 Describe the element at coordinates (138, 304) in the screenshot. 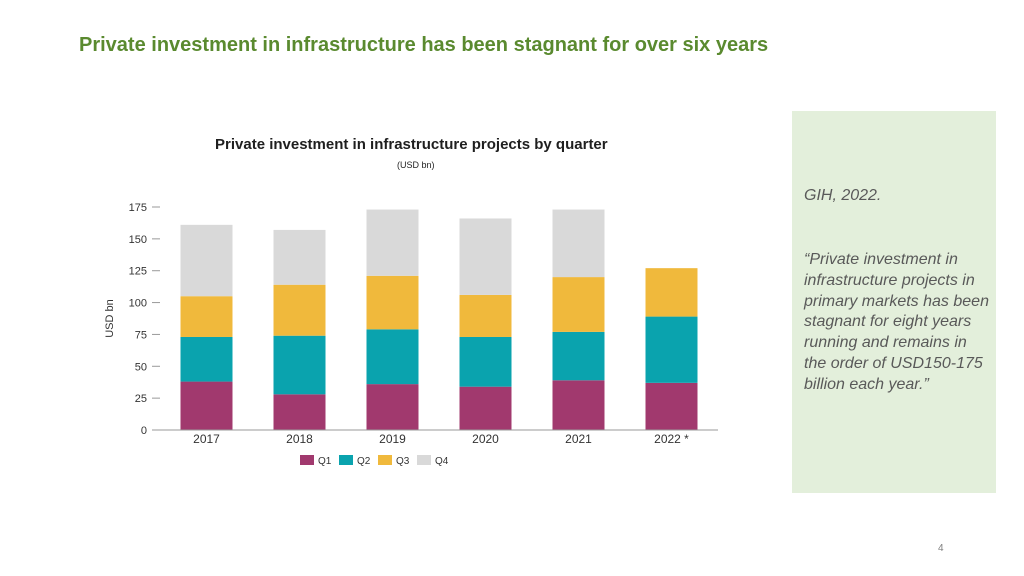

I see `y-tick-label: 100` at that location.